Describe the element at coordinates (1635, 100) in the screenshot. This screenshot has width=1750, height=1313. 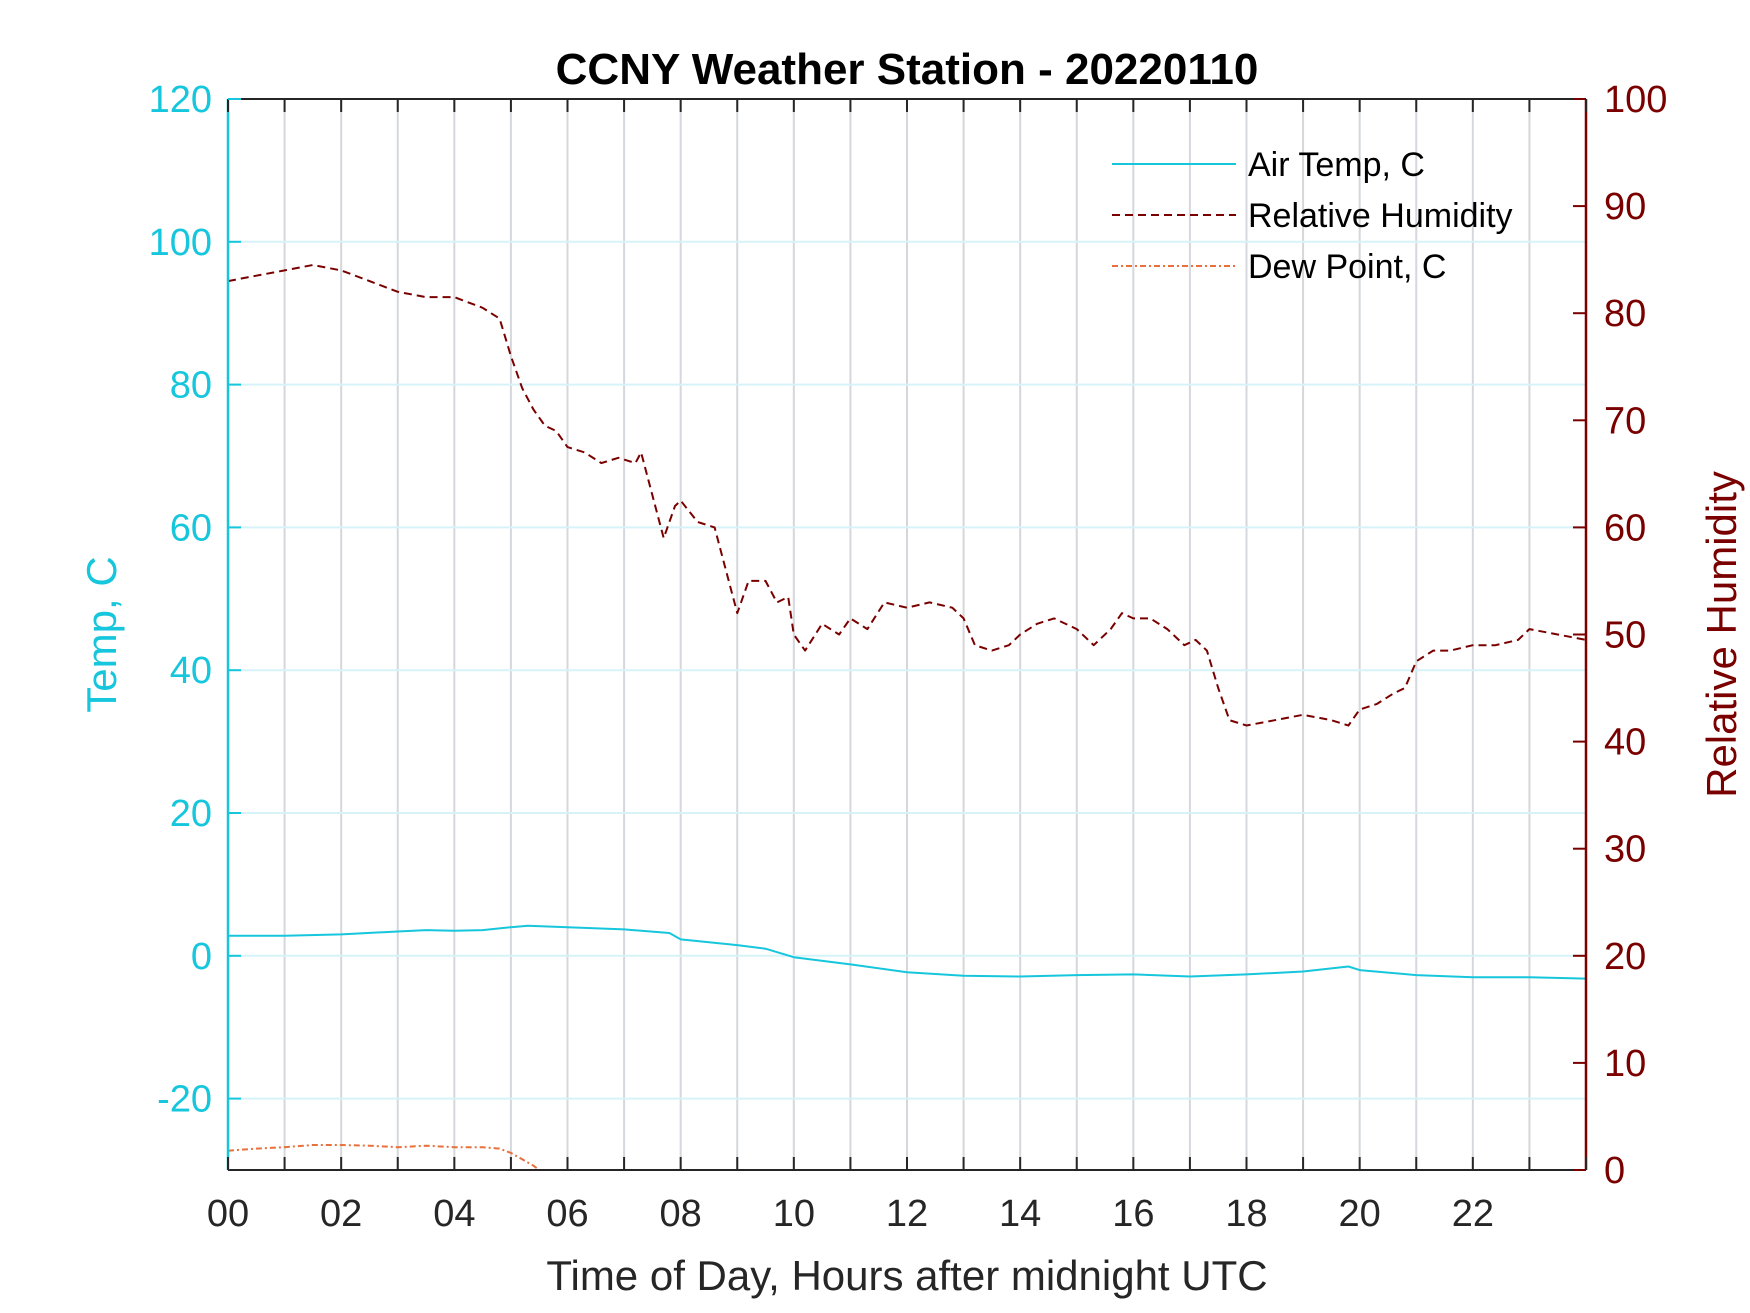
I see `y-right-tick-label: 100` at that location.